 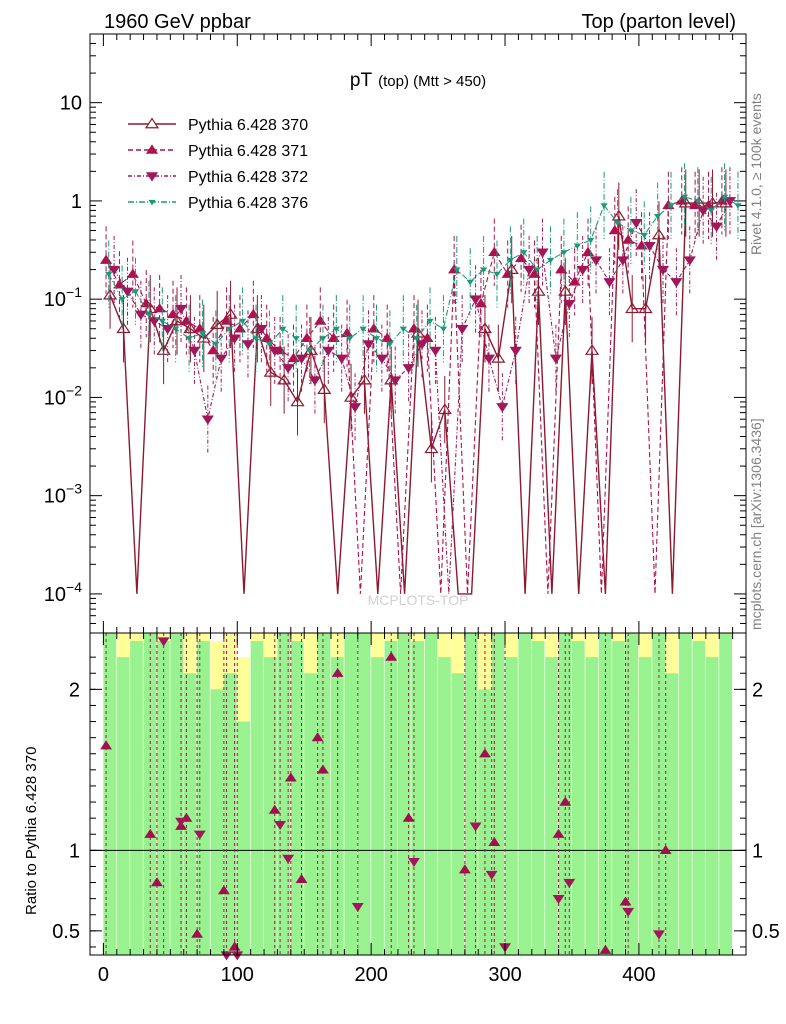 What do you see at coordinates (76, 202) in the screenshot?
I see `main-y-tick-label: 1` at bounding box center [76, 202].